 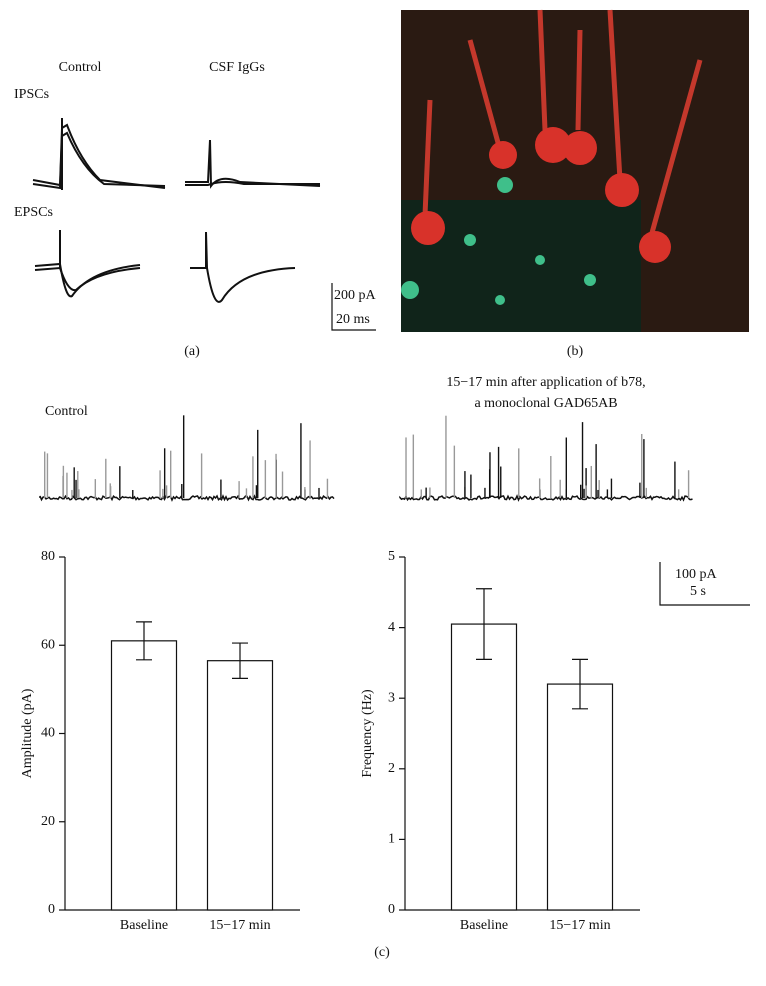 What do you see at coordinates (192, 351) in the screenshot?
I see `panel-label: (a)` at bounding box center [192, 351].